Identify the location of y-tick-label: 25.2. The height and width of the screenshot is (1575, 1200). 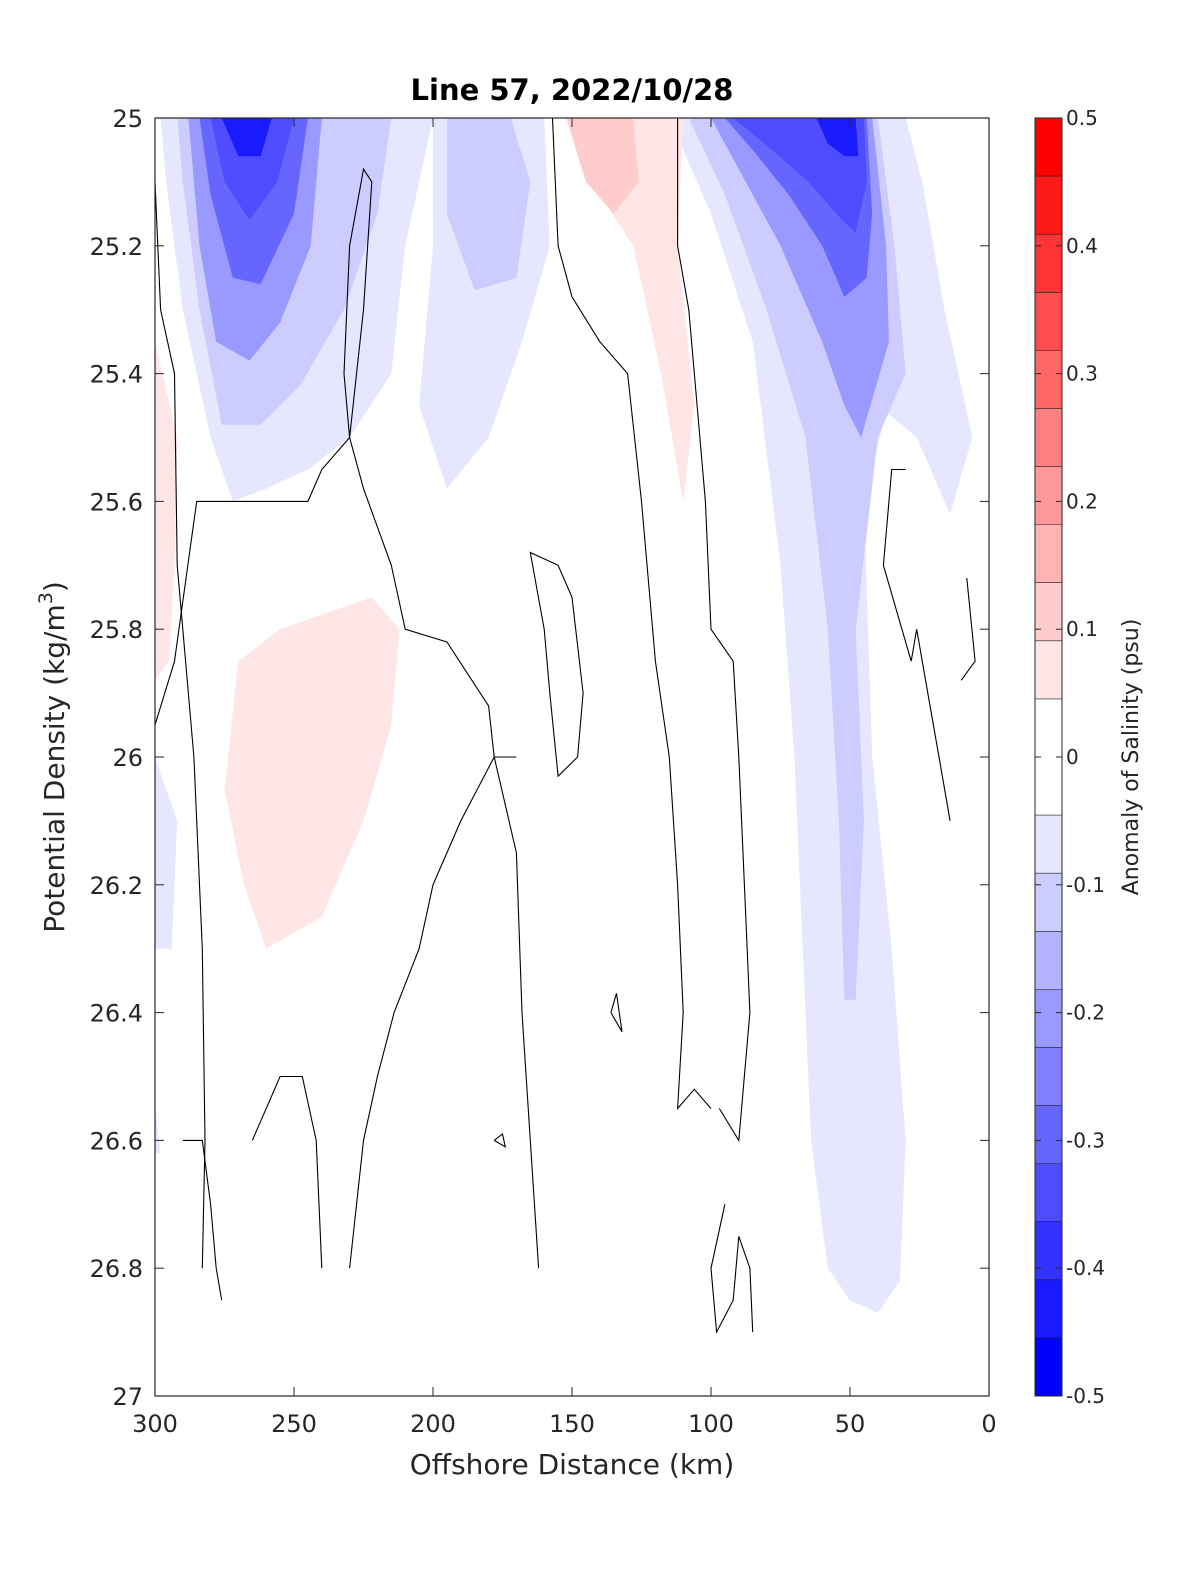
(116, 247).